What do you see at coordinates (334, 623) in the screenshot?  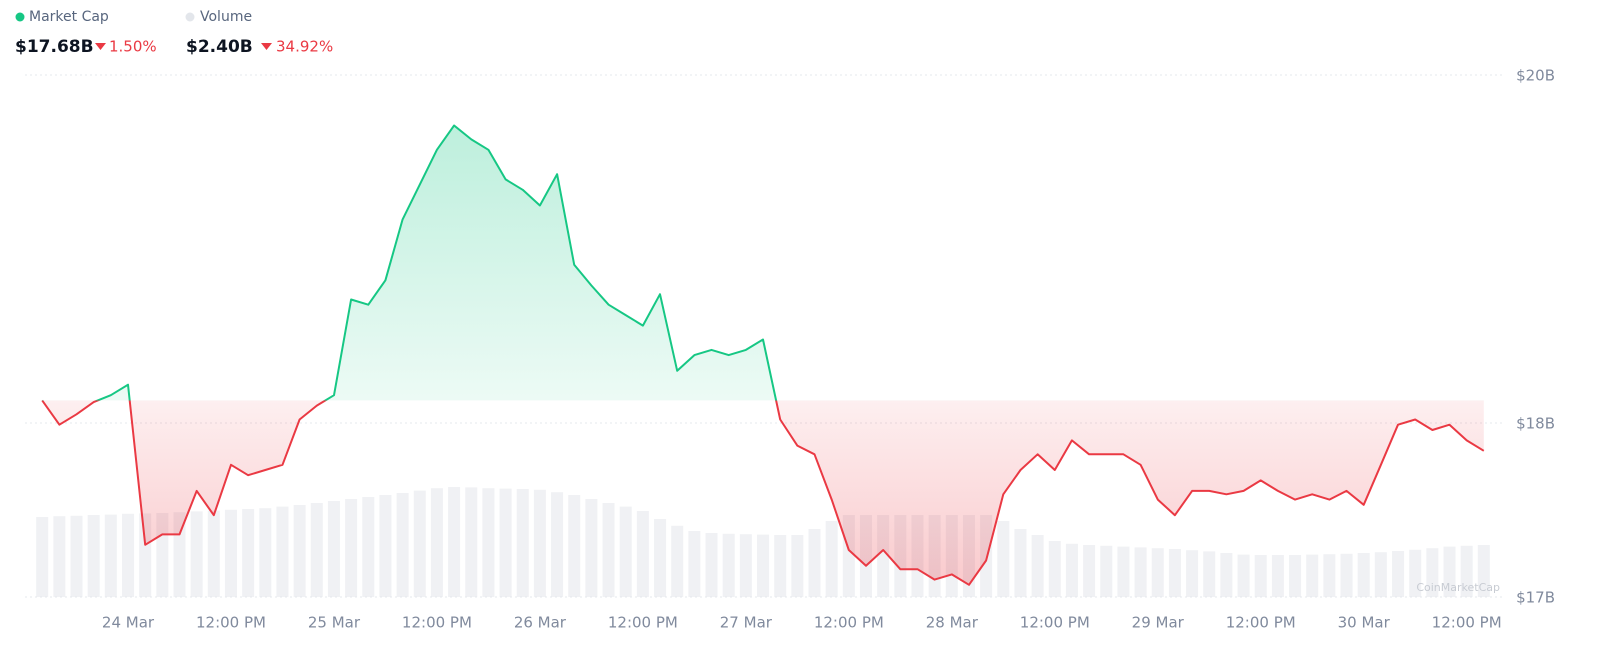 I see `x-tick-label: 25 Mar` at bounding box center [334, 623].